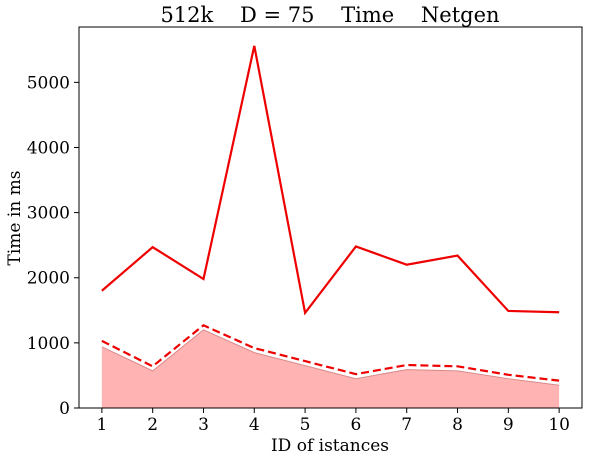 This screenshot has height=460, width=591. Describe the element at coordinates (508, 425) in the screenshot. I see `x-tick-label-9: 9` at that location.